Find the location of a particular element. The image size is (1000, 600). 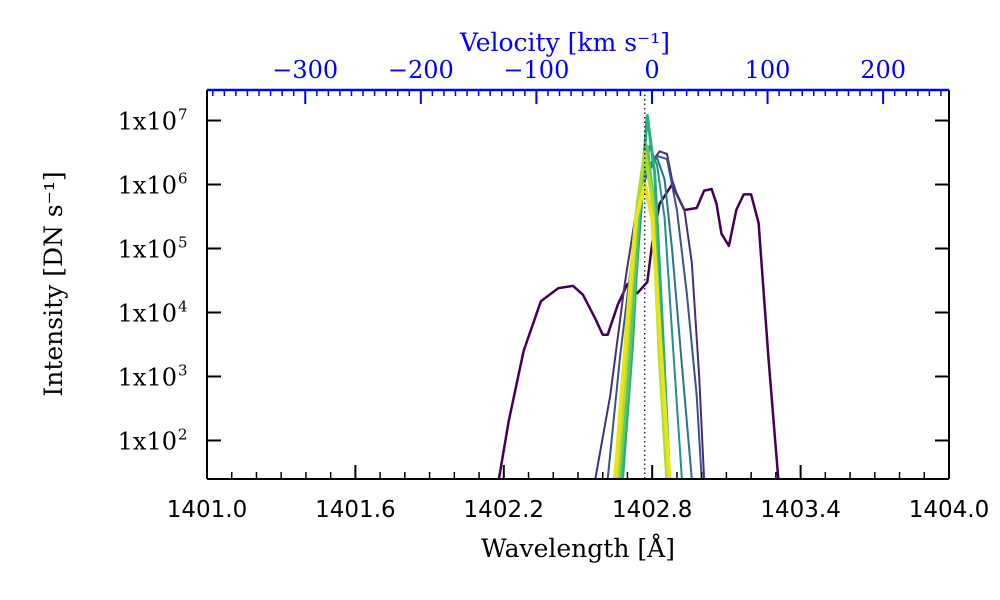

y-tick-label-exponent: 2 is located at coordinates (183, 434).